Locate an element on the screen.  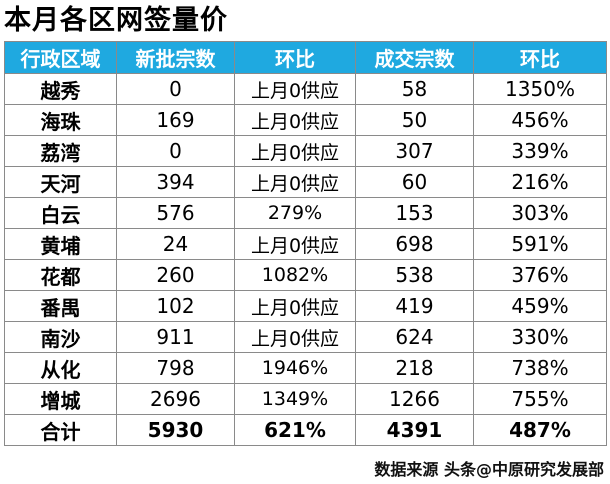
new-approved-cell: 169 is located at coordinates (175, 120).